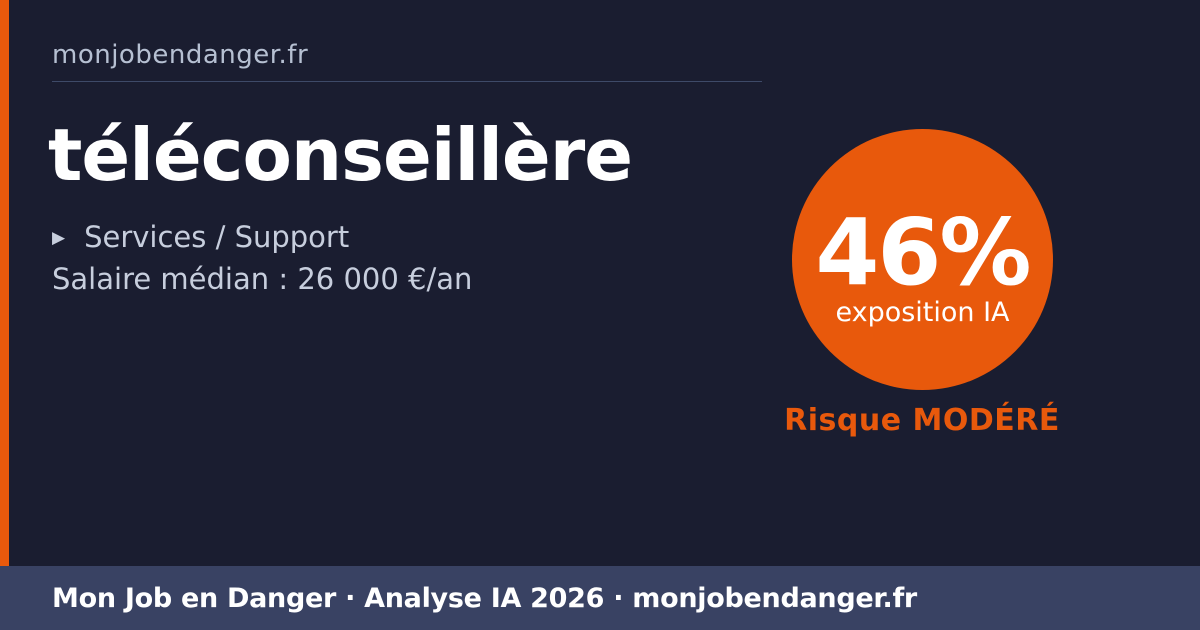  I want to click on triangle-right-icon: ▶, so click(59, 237).